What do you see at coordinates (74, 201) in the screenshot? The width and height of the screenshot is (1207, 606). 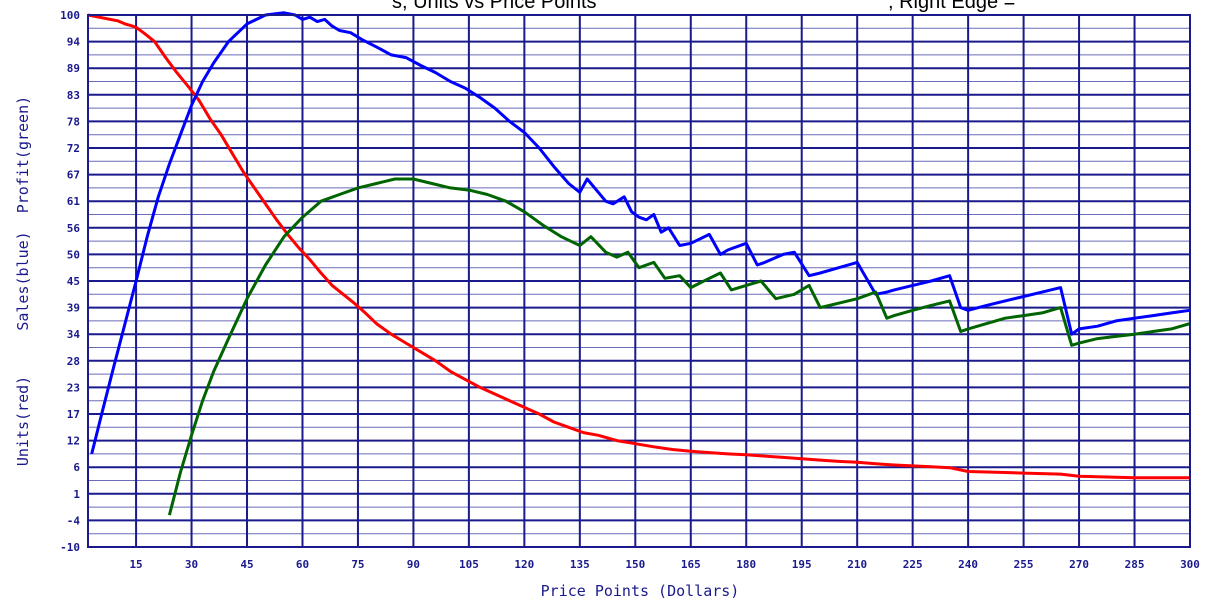 I see `y-tick-label: 61` at bounding box center [74, 201].